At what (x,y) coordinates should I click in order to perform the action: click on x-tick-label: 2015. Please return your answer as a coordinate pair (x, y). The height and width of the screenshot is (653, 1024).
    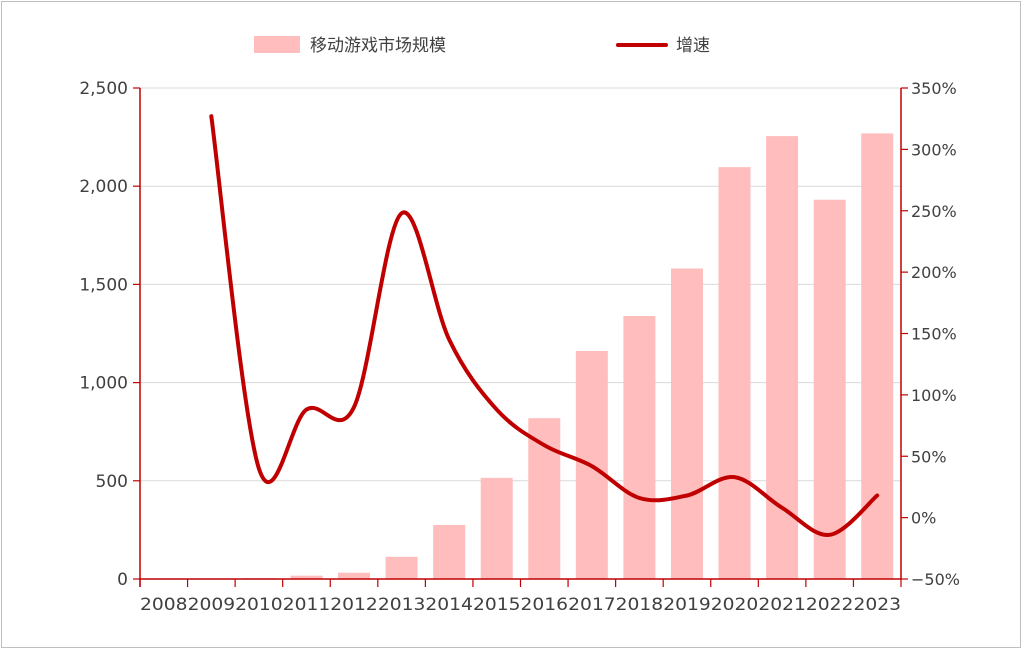
    Looking at the image, I should click on (497, 605).